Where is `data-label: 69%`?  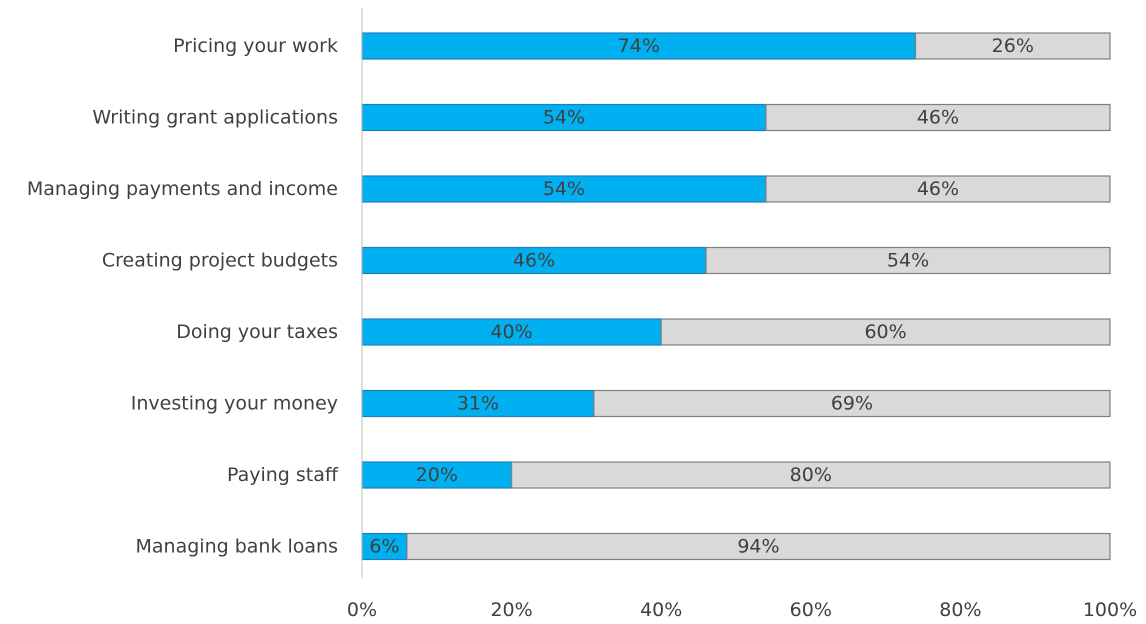
data-label: 69% is located at coordinates (852, 404).